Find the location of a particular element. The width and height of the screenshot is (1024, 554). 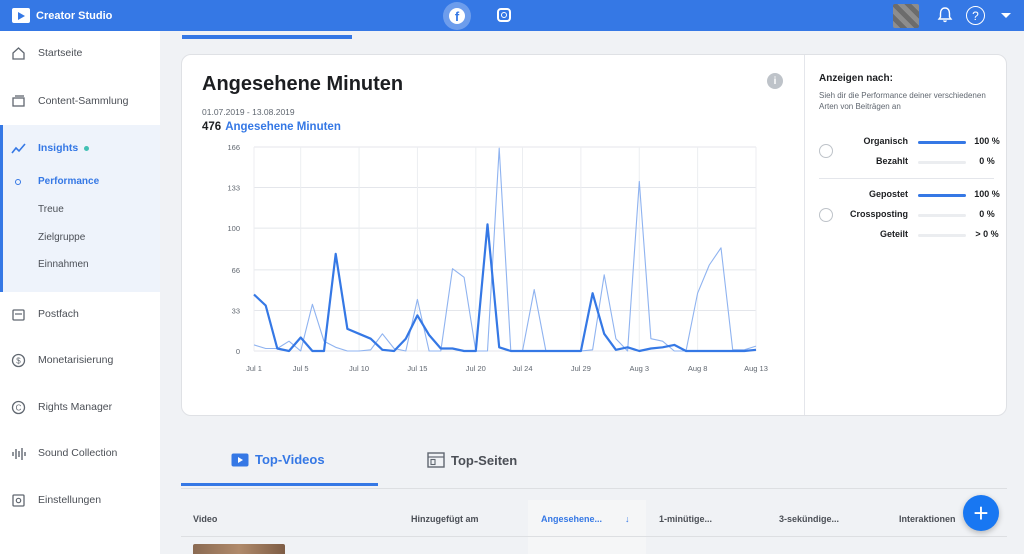

sidebar-item-einstellungen: Einstellungen is located at coordinates (80, 500).